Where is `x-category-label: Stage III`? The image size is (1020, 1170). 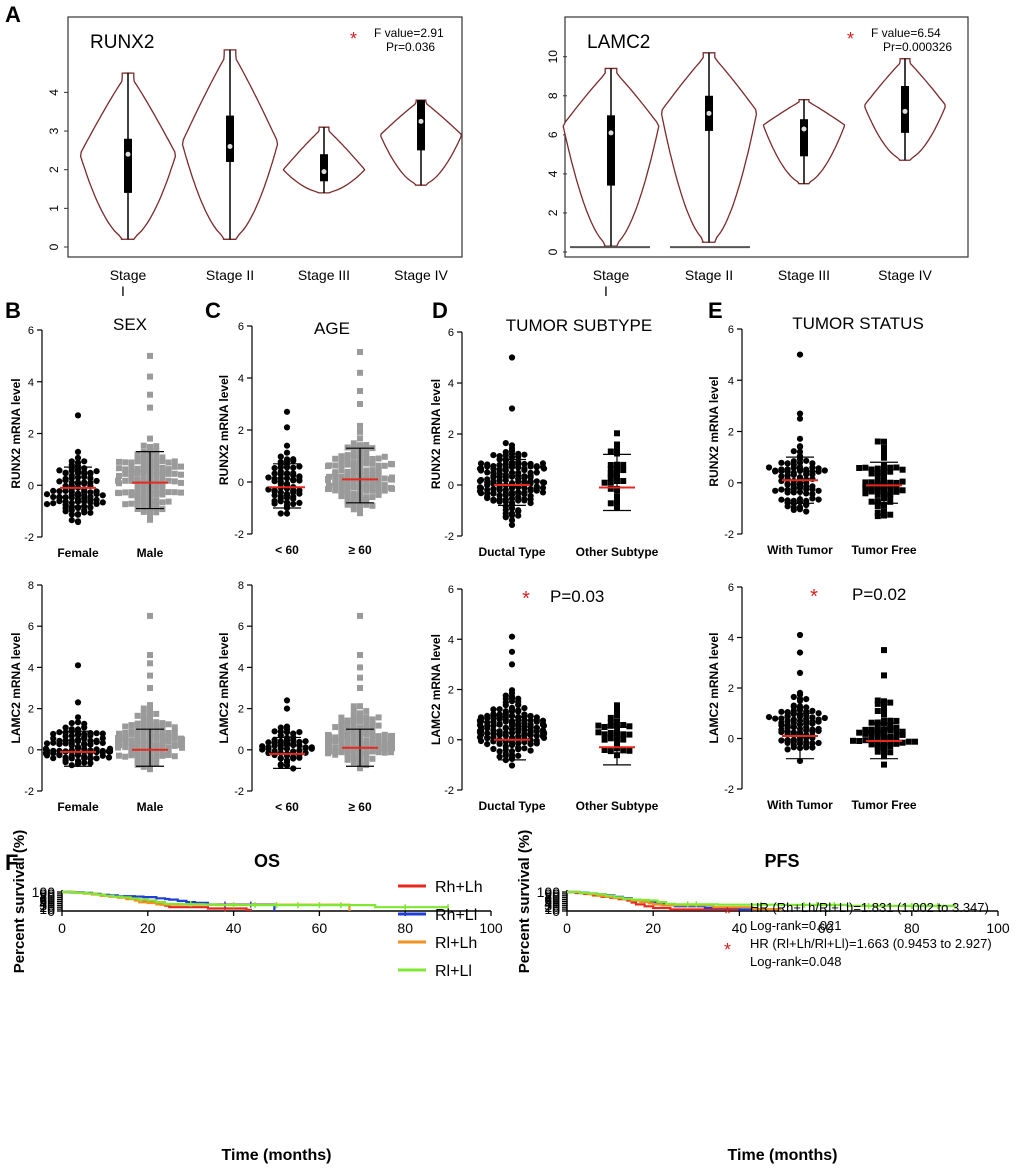 x-category-label: Stage III is located at coordinates (324, 275).